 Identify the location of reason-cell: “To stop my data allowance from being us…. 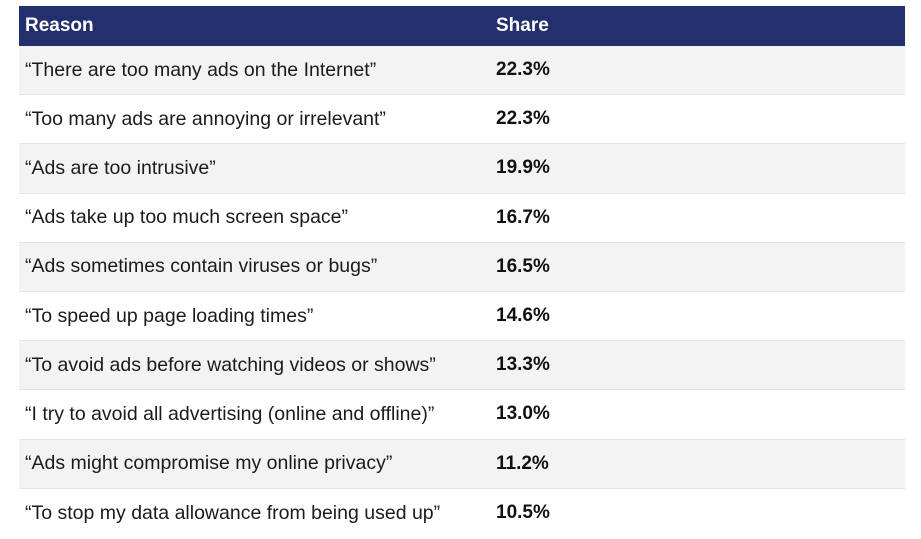
(233, 512).